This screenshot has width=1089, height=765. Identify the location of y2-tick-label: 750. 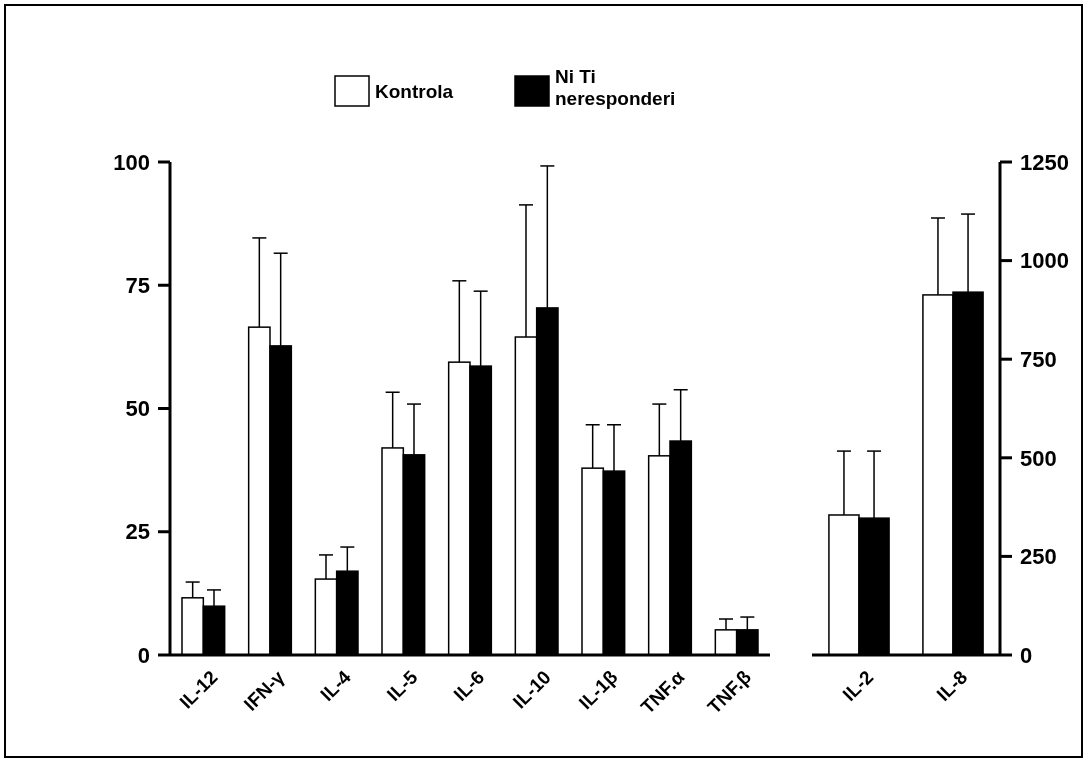
(1038, 359).